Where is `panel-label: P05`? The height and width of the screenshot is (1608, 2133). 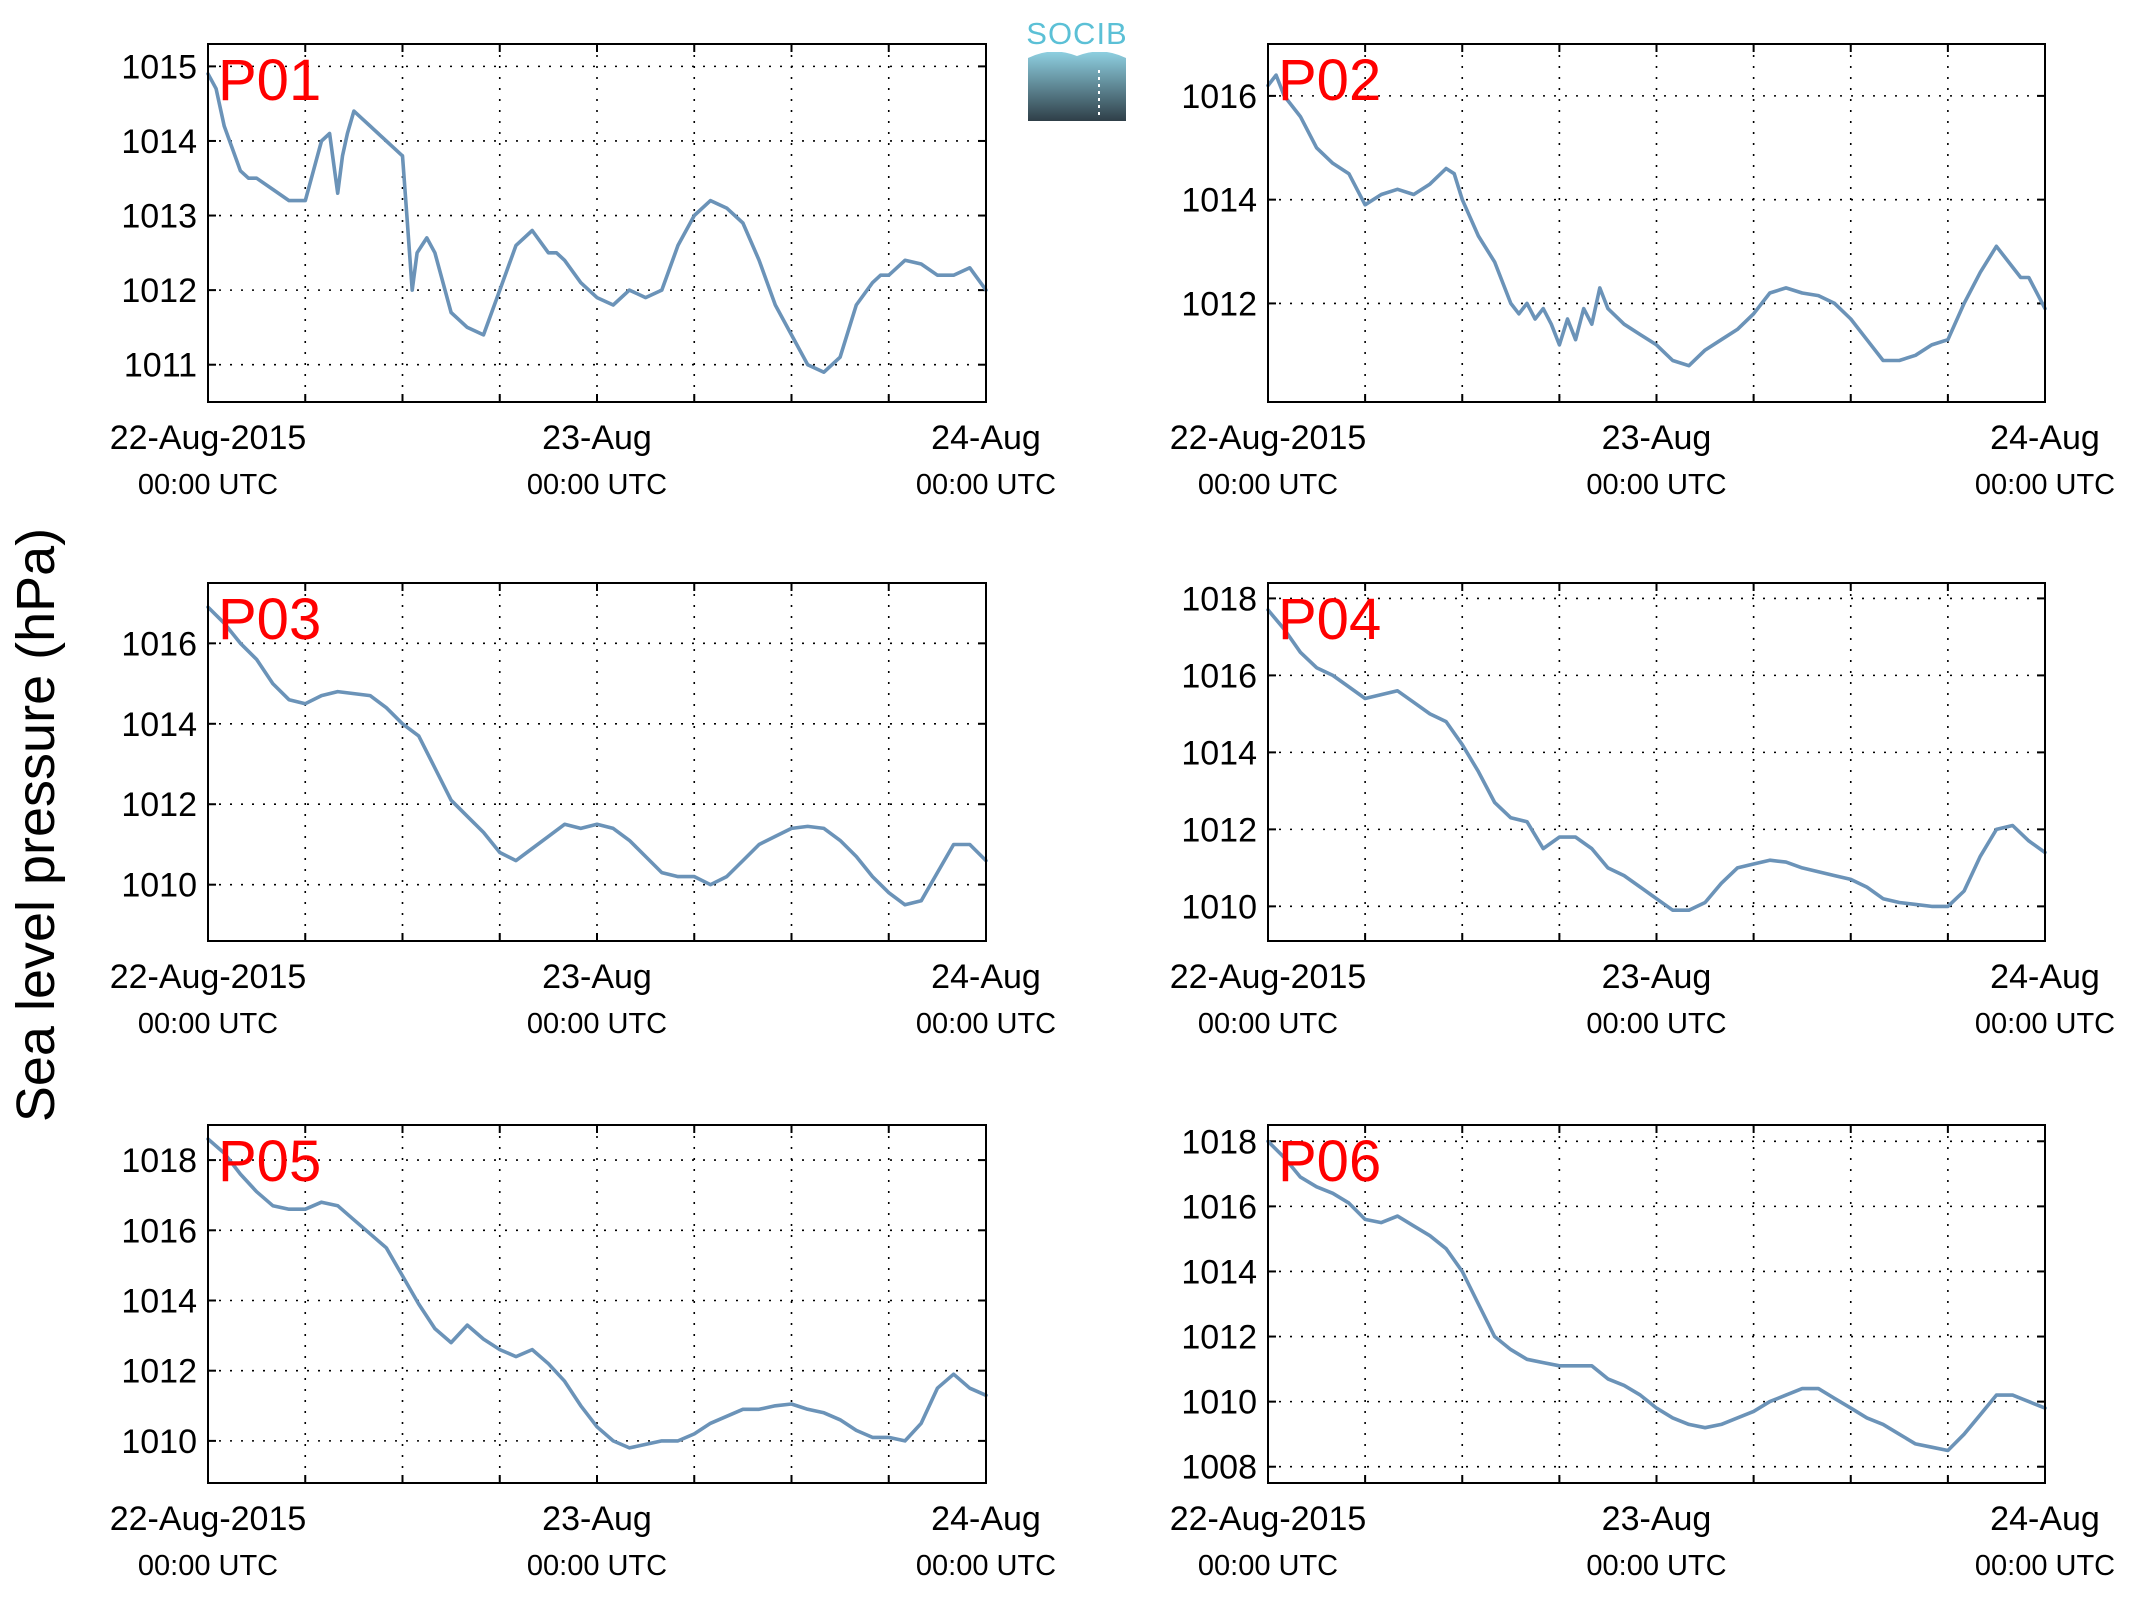
panel-label: P05 is located at coordinates (269, 1161).